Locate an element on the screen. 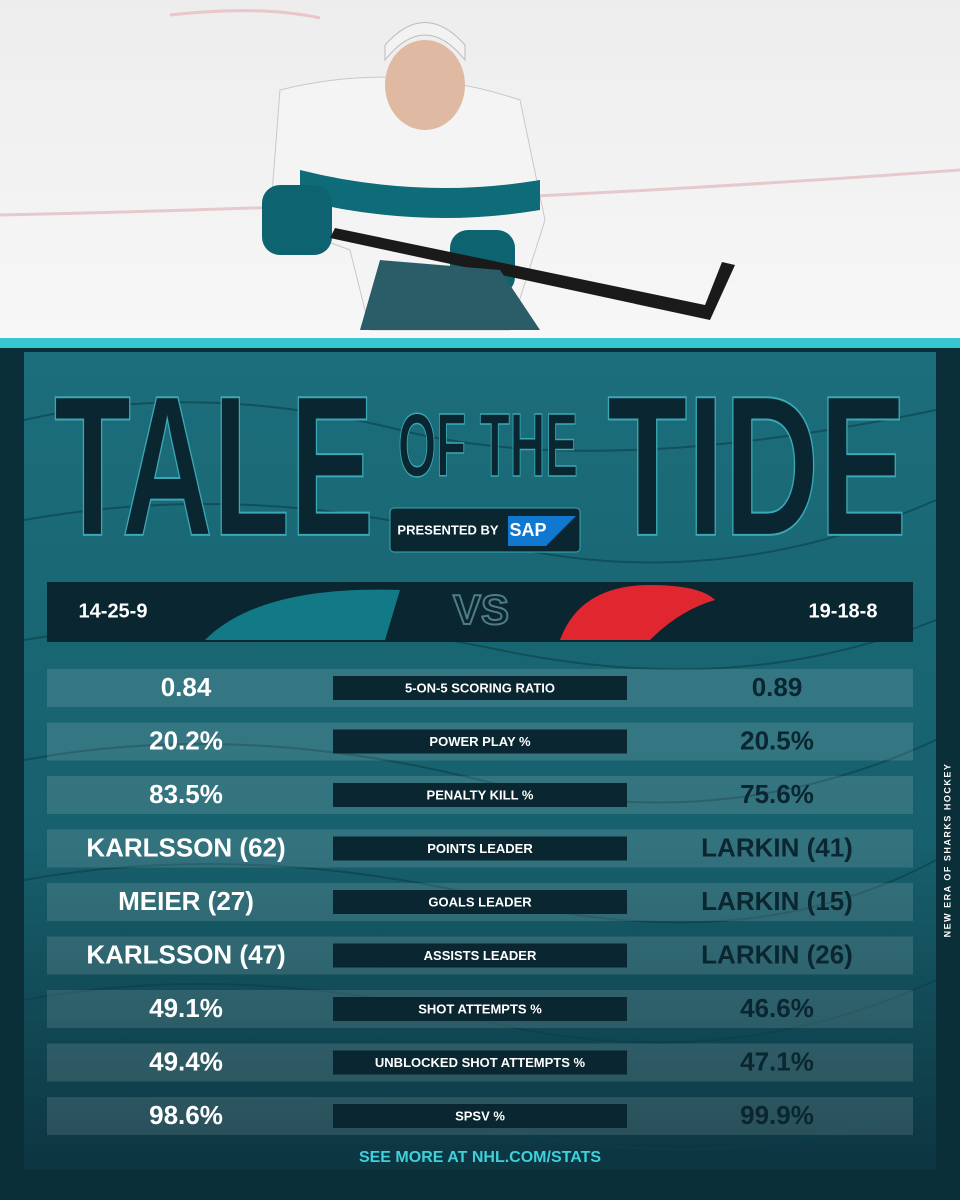  sponsor-logo is located at coordinates (542, 531).